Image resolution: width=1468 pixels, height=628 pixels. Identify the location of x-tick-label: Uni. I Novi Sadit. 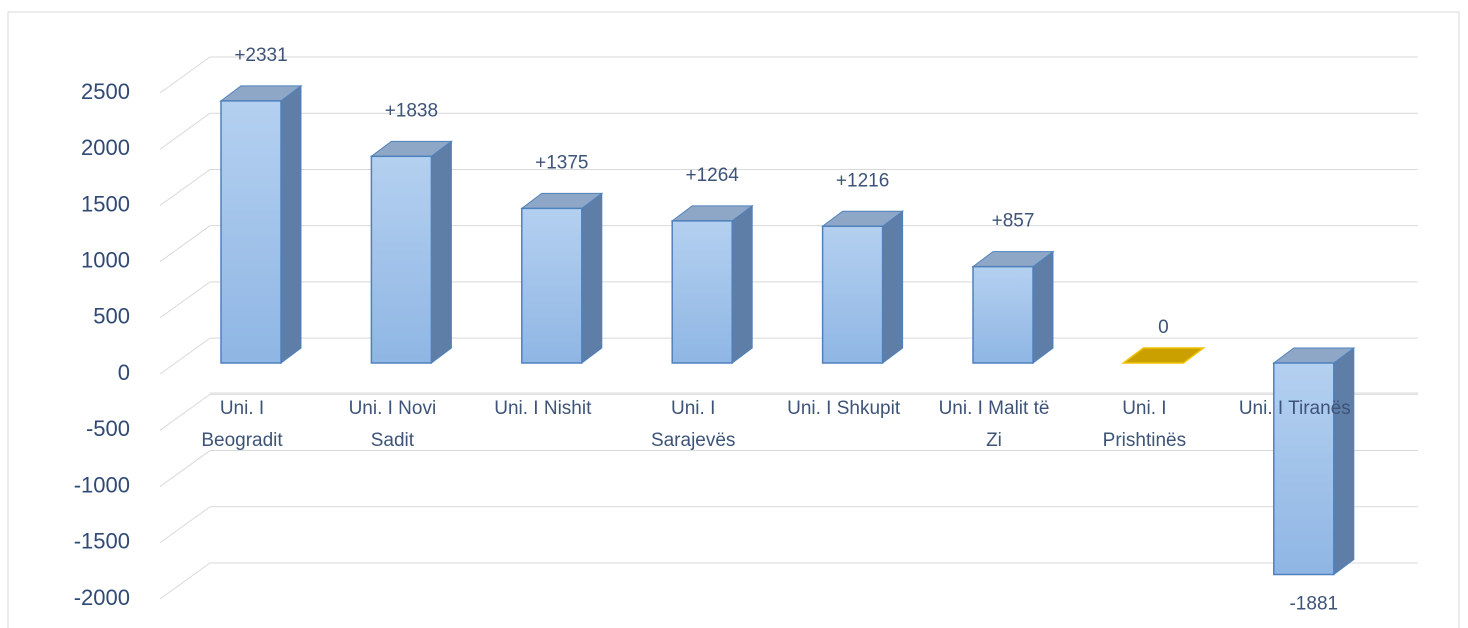
(392, 424).